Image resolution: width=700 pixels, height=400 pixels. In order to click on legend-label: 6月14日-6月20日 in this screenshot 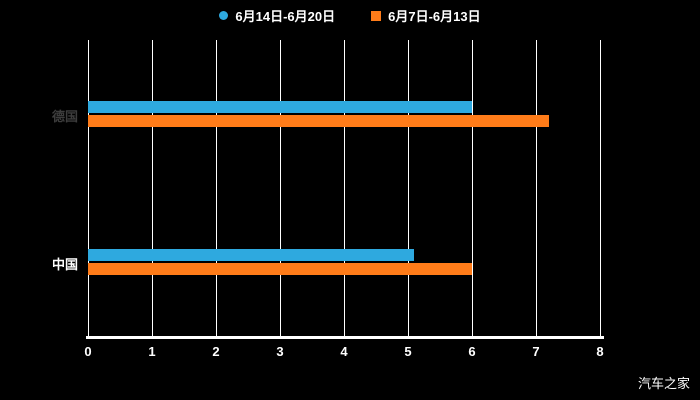, I will do `click(285, 16)`.